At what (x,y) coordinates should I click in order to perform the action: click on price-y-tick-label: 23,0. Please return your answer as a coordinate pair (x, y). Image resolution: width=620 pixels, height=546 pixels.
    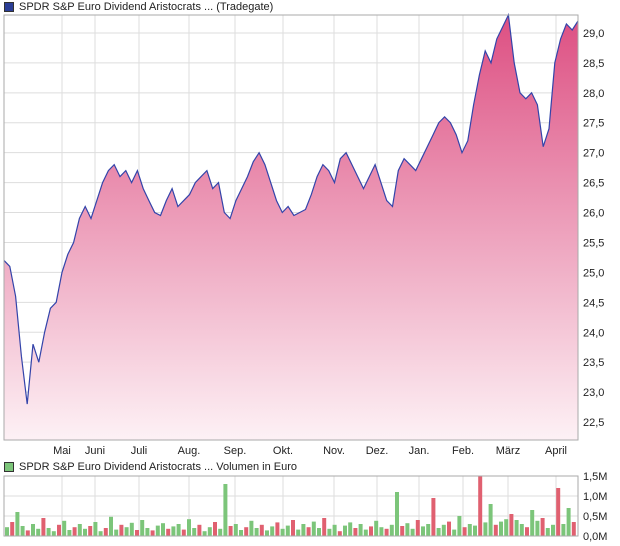
    Looking at the image, I should click on (593, 393).